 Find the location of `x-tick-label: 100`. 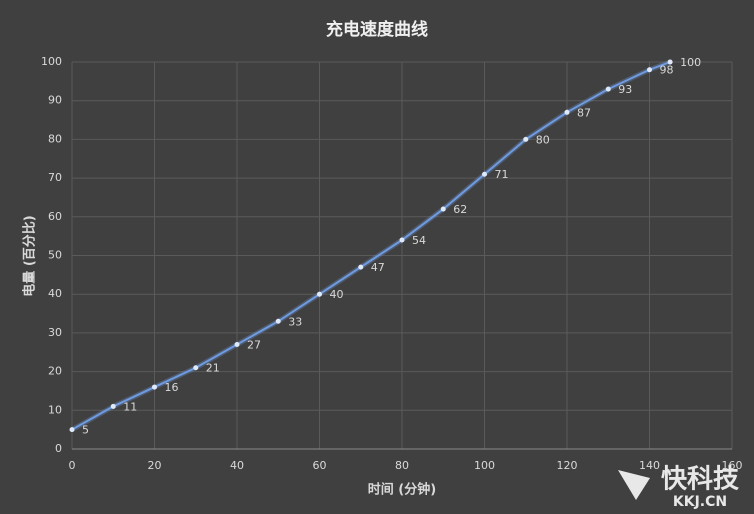

x-tick-label: 100 is located at coordinates (484, 465).